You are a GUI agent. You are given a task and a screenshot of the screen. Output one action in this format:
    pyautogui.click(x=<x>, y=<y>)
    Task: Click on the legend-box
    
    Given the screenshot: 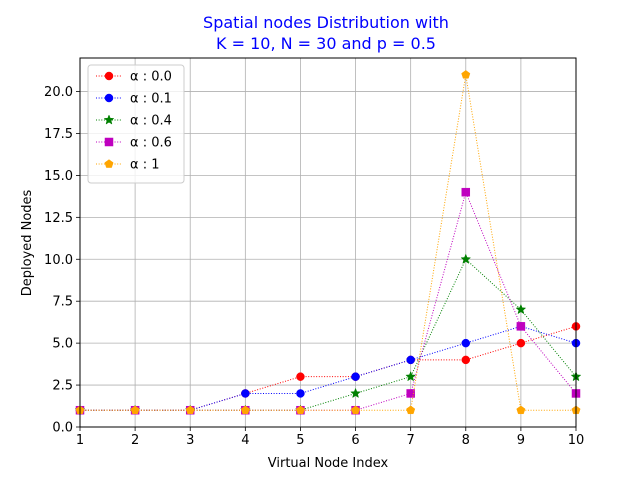 What is the action you would take?
    pyautogui.click(x=136, y=124)
    